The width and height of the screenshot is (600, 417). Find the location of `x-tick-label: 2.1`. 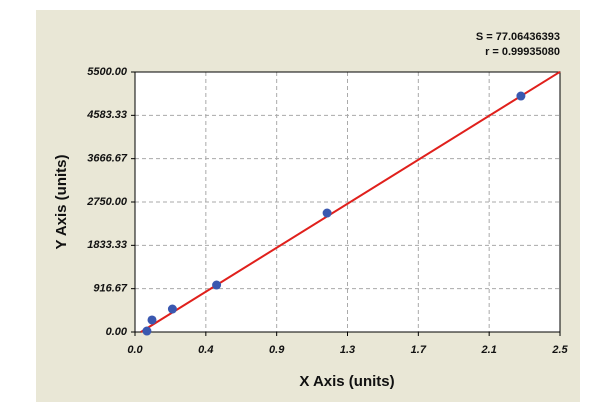

x-tick-label: 2.1 is located at coordinates (489, 350).